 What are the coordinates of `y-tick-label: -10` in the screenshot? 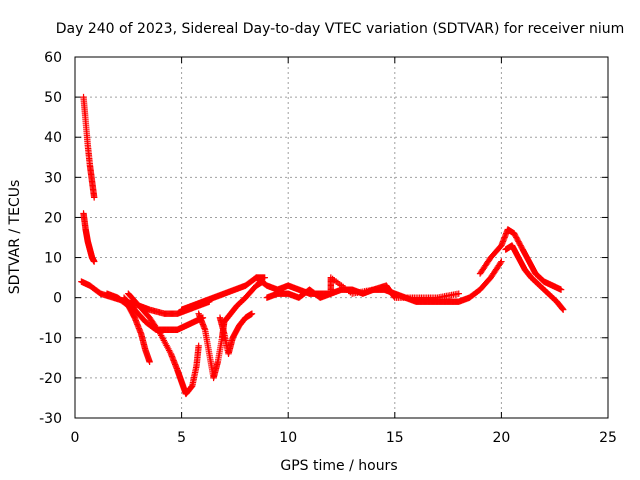 It's located at (50, 339).